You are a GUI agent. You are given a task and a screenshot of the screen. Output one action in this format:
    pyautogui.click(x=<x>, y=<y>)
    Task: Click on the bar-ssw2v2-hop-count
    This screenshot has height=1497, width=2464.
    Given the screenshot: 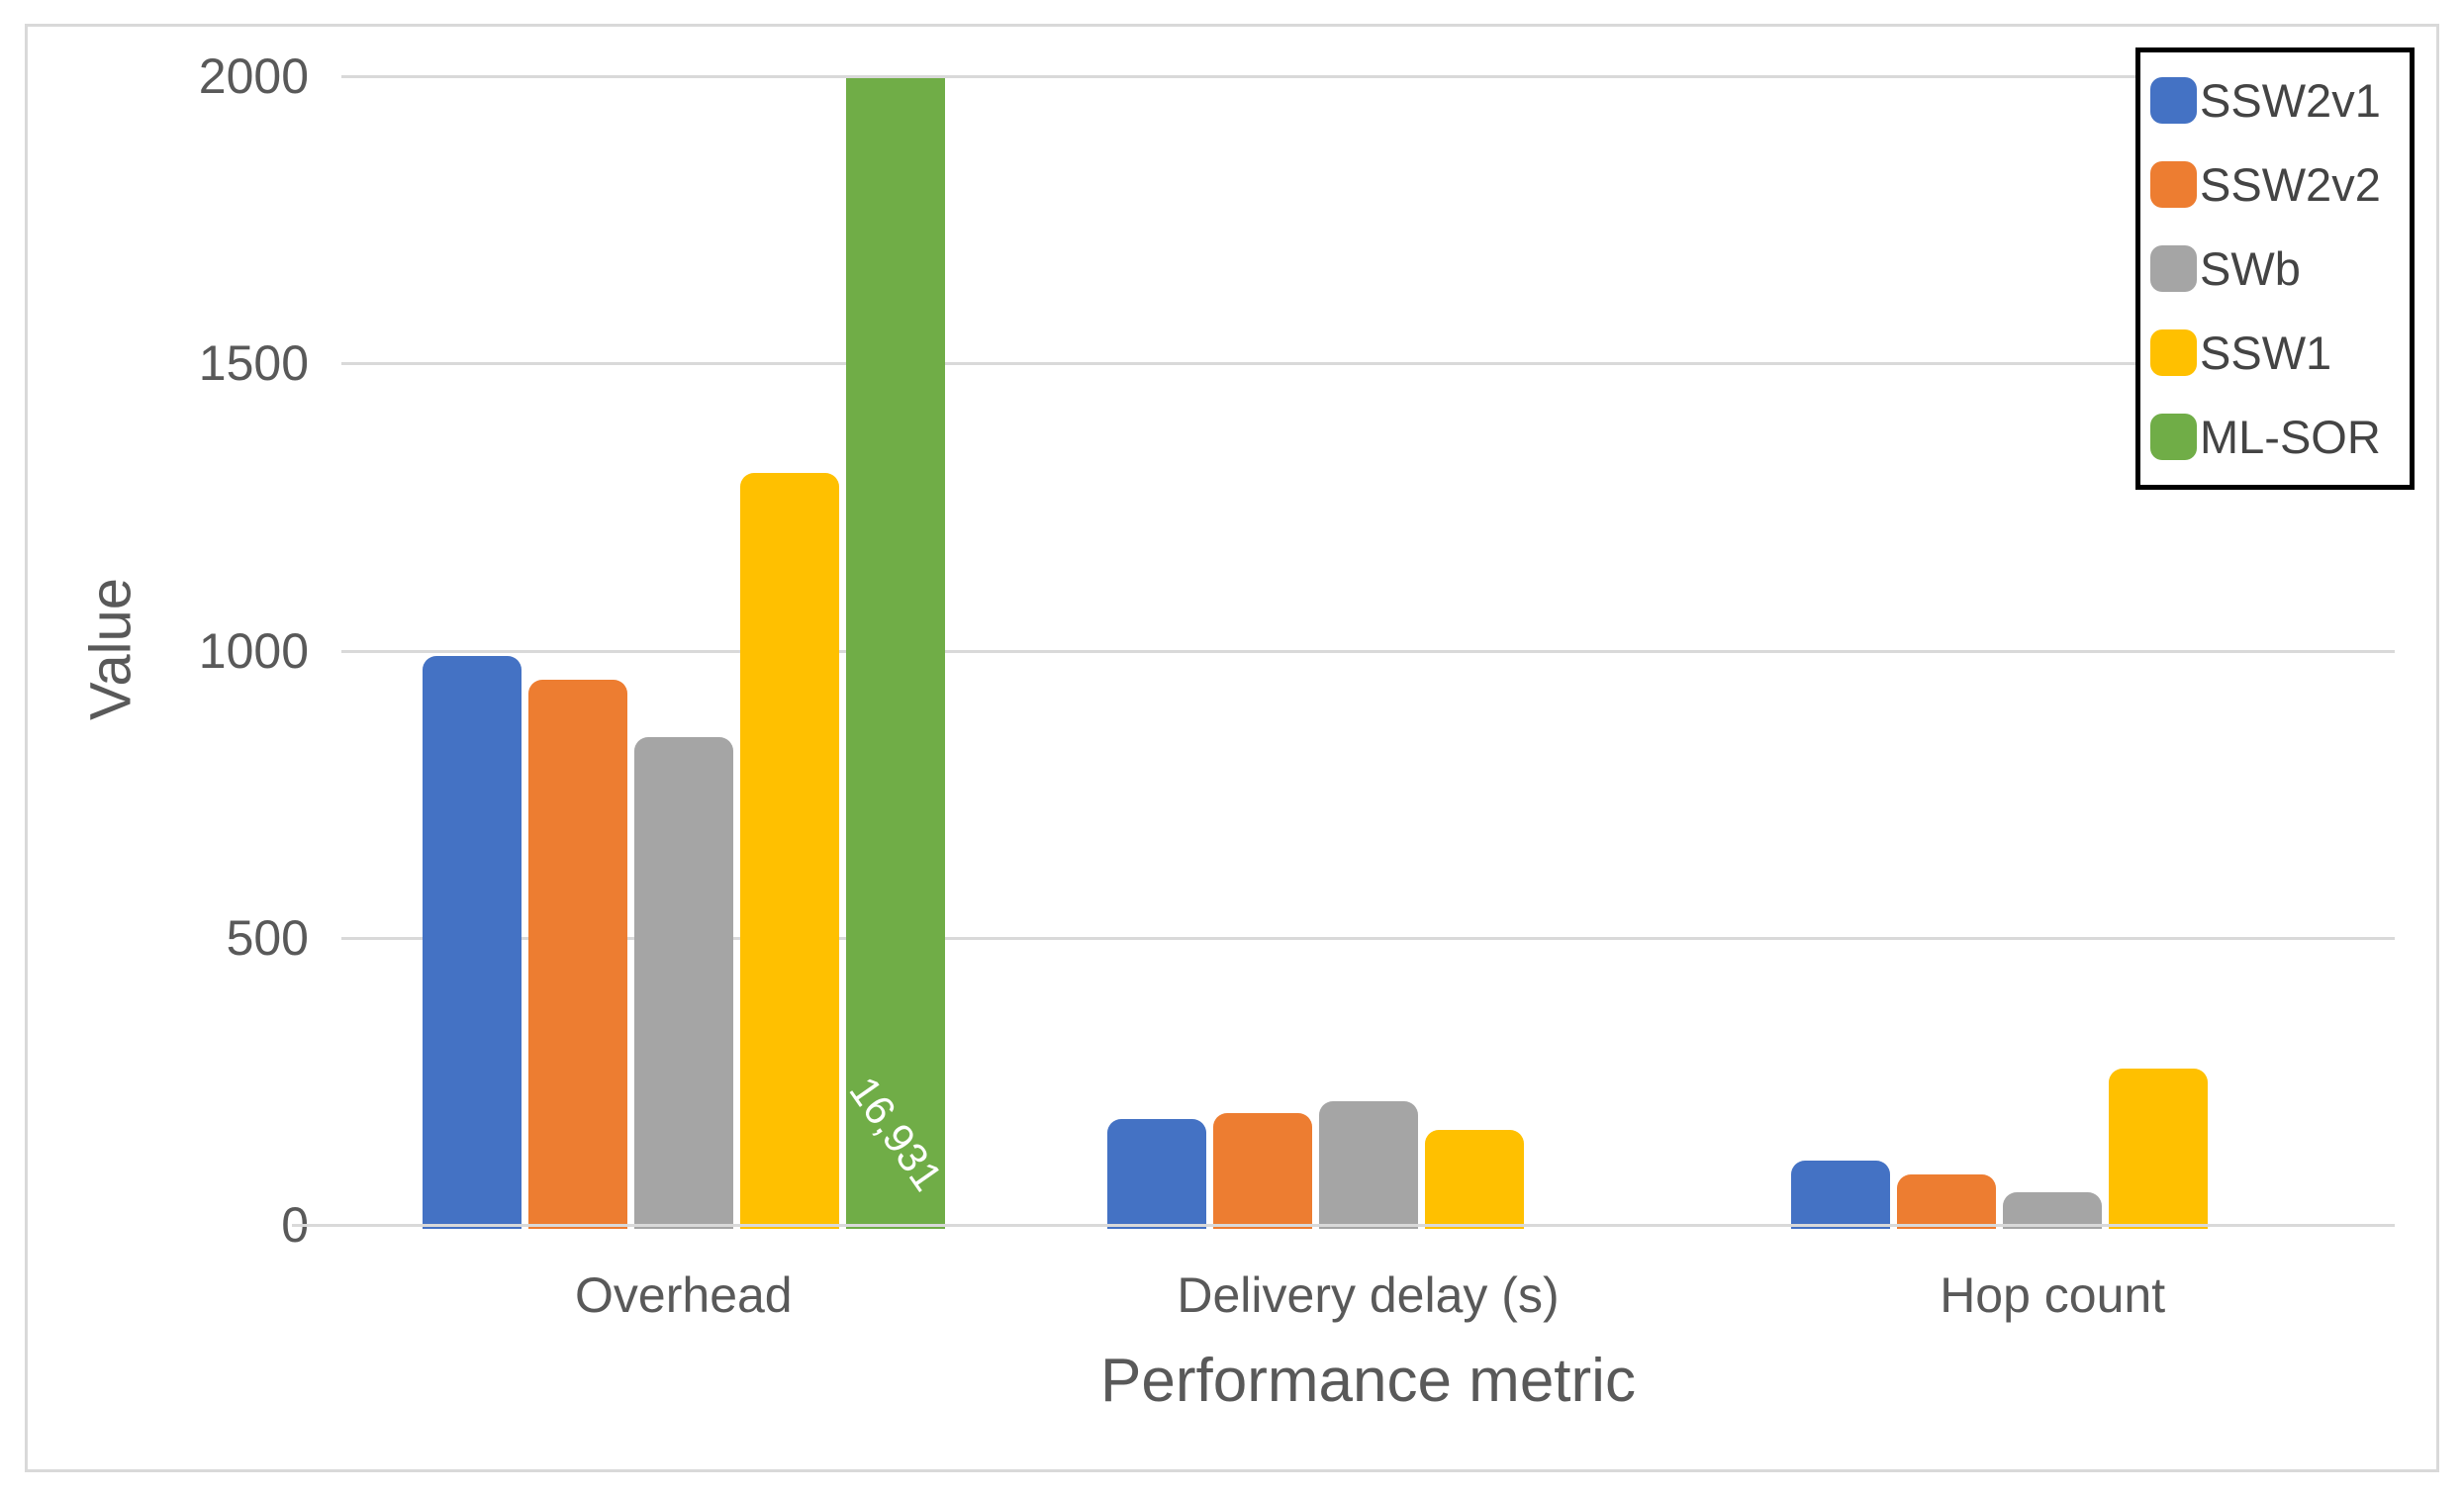 What is the action you would take?
    pyautogui.click(x=1947, y=1201)
    